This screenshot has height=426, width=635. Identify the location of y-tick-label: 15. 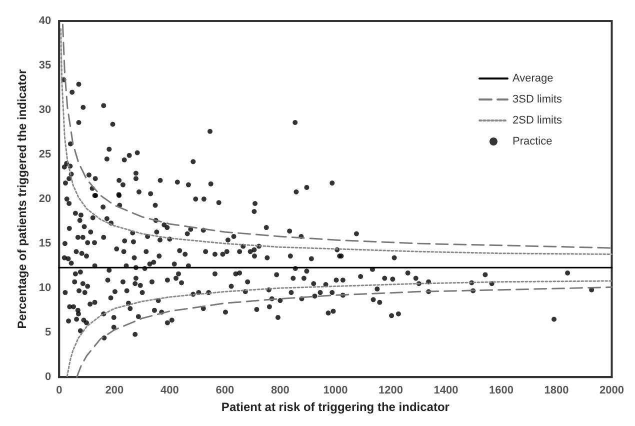
(45, 244).